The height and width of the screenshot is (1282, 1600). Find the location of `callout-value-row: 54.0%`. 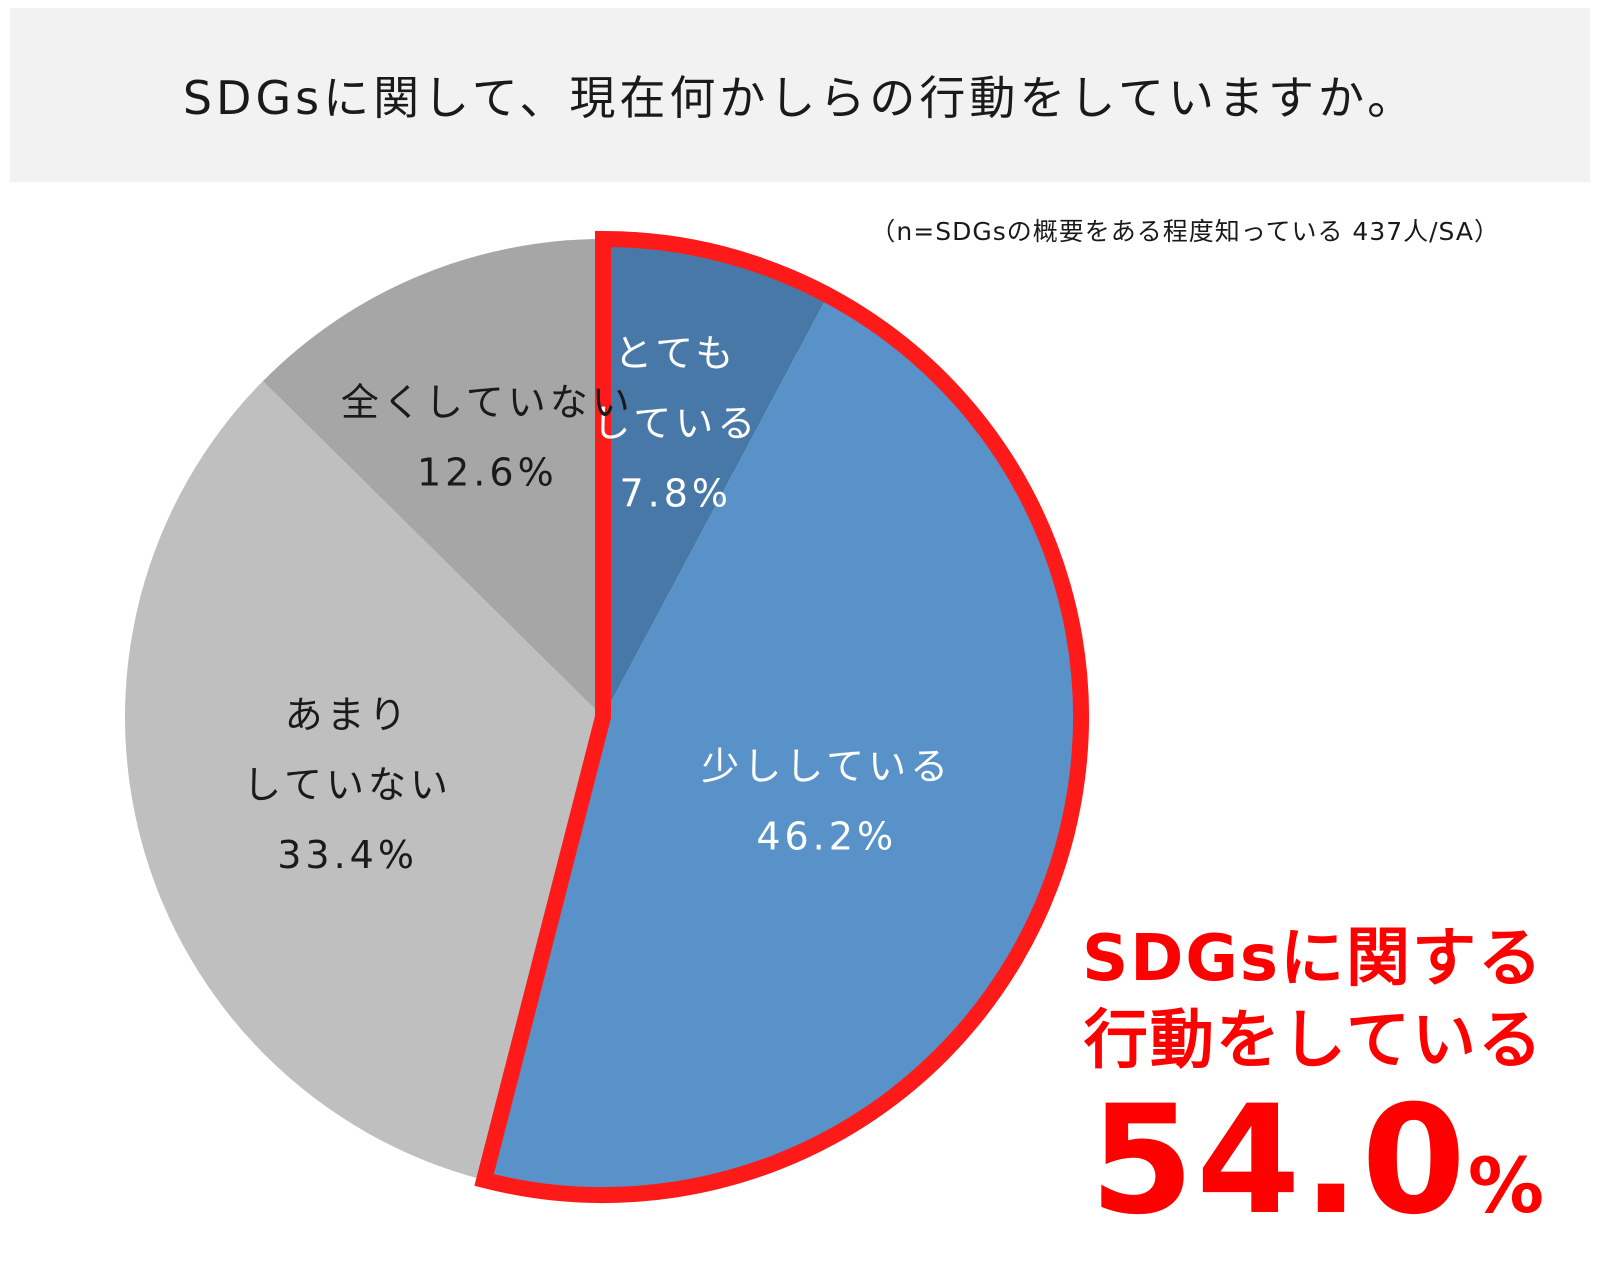

callout-value-row: 54.0% is located at coordinates (1284, 1184).